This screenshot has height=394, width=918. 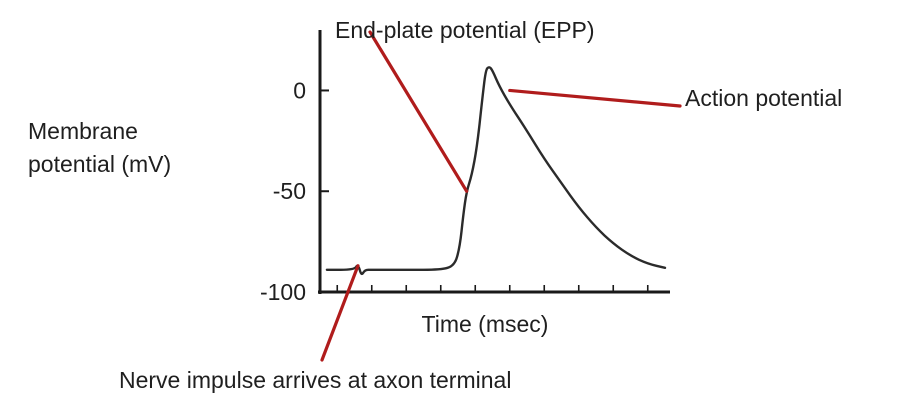 I want to click on y-tick-label: -50, so click(x=289, y=191).